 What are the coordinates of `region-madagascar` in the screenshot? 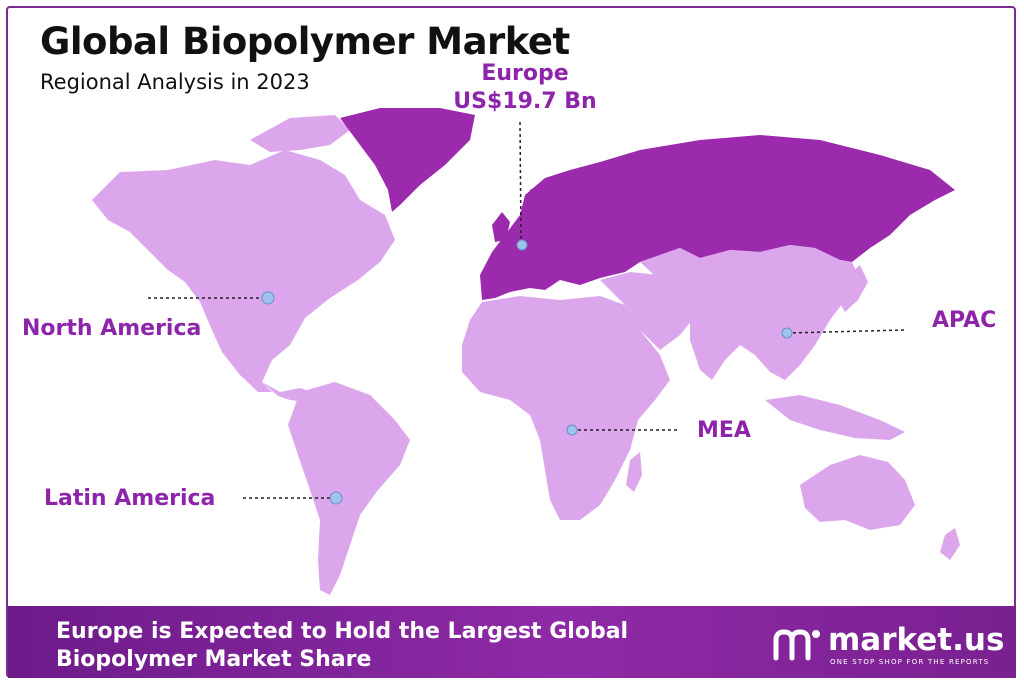 It's located at (634, 472).